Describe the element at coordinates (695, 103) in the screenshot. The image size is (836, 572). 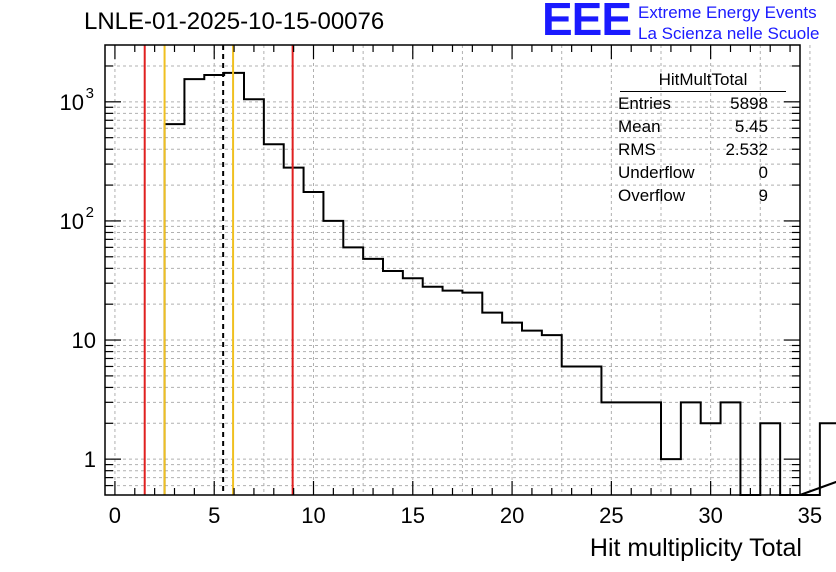
I see `stats-row-entries: Entries 5898` at that location.